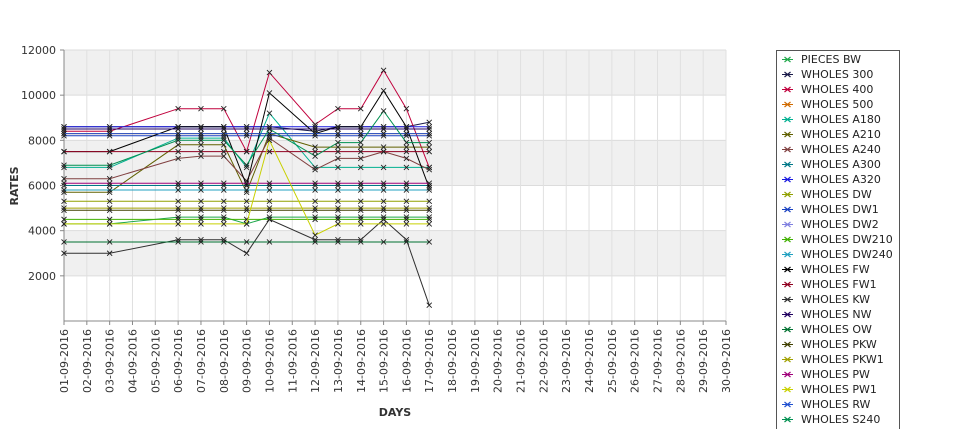 The height and width of the screenshot is (429, 975). What do you see at coordinates (847, 239) in the screenshot?
I see `legend-label: WHOLES DW210` at bounding box center [847, 239].